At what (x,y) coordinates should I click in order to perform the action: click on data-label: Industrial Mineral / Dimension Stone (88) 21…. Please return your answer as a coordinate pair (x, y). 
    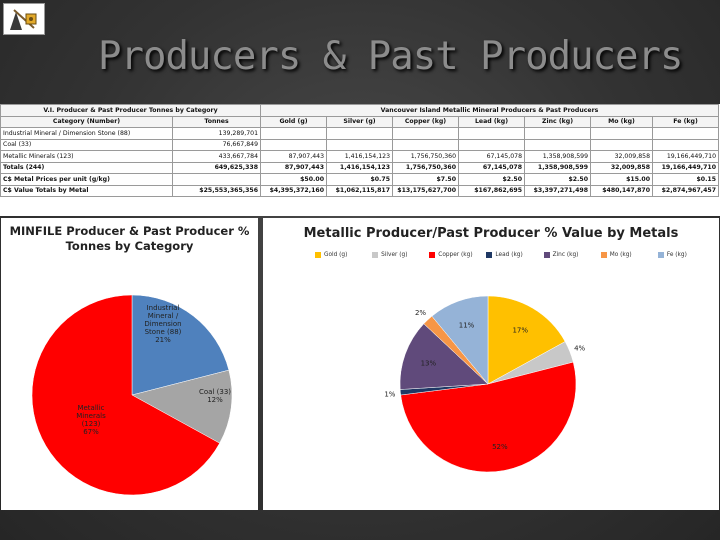
    Looking at the image, I should click on (162, 324).